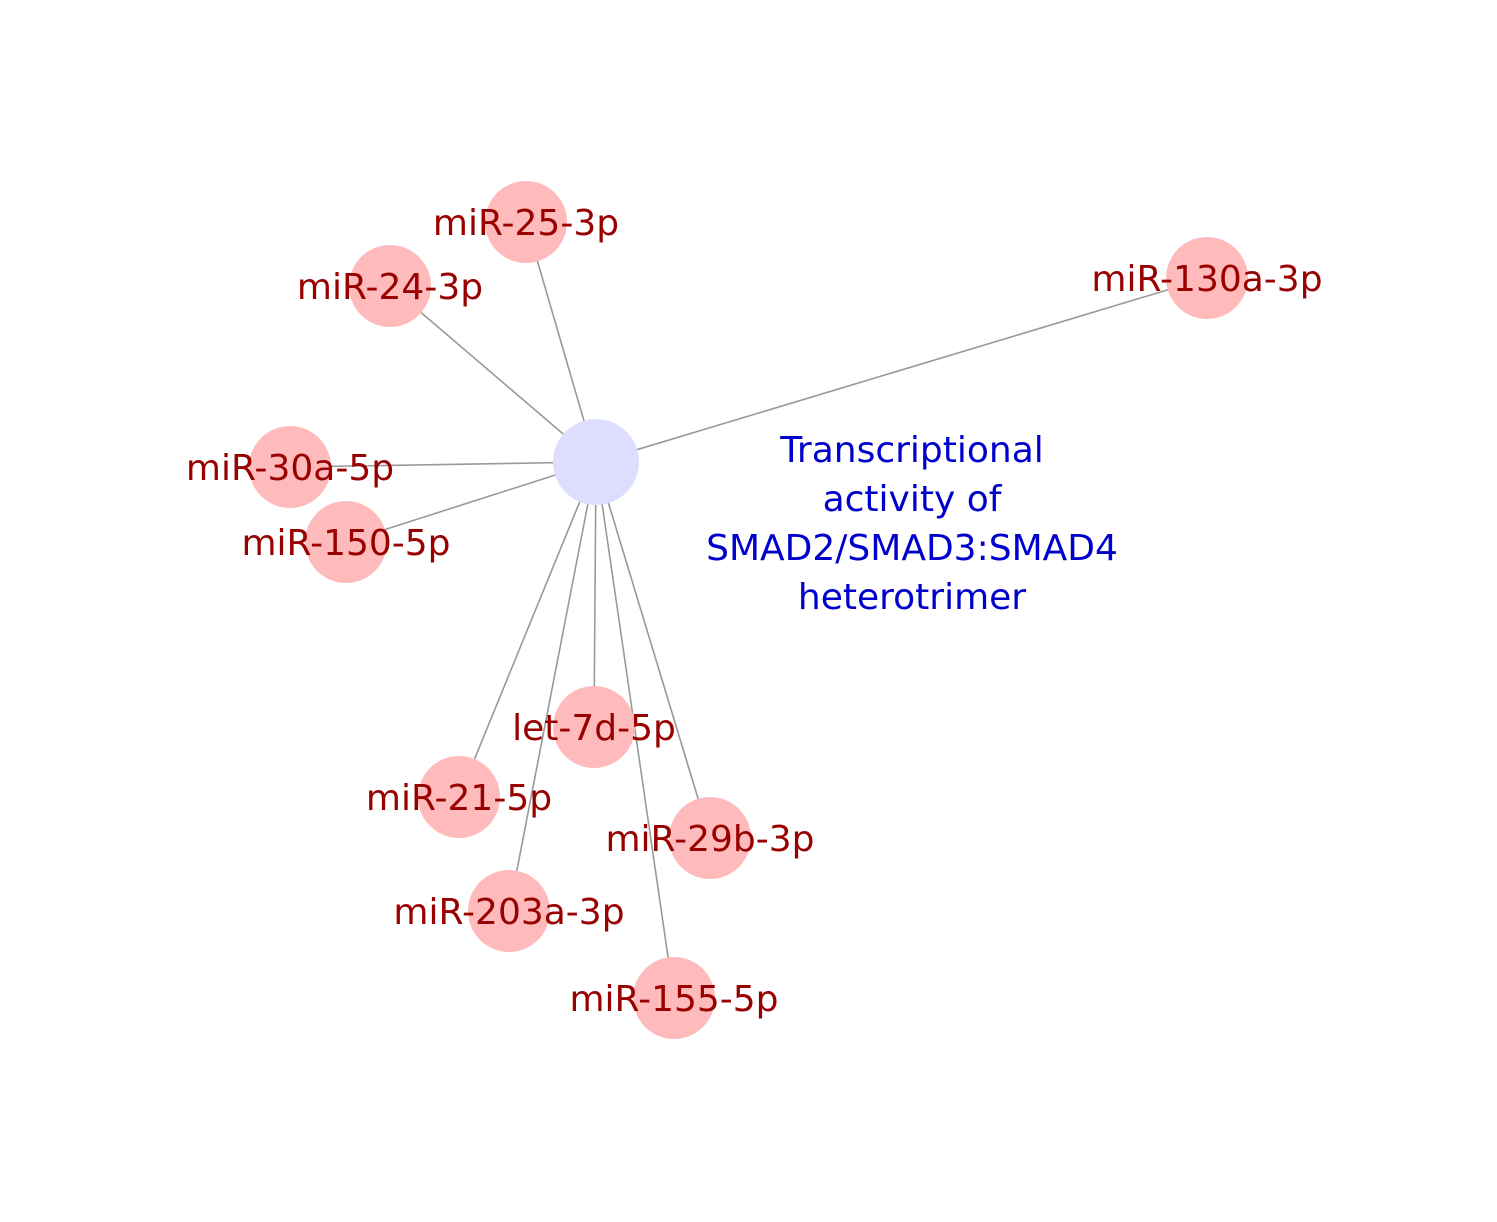  I want to click on hub-label-line: heterotrimer, so click(912, 597).